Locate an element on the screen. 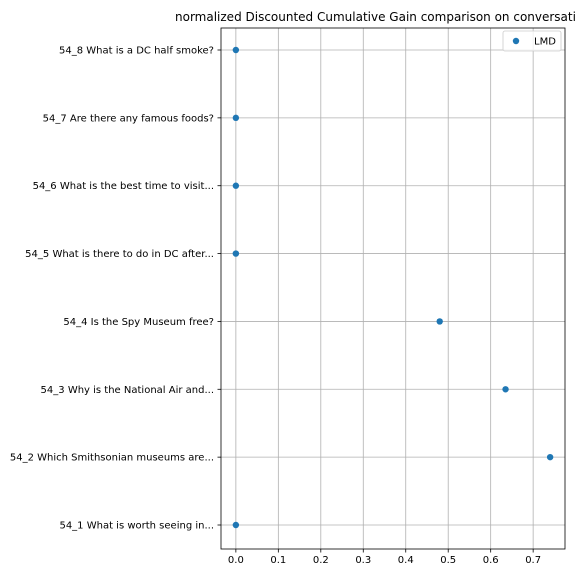 The height and width of the screenshot is (580, 576). x-tick-label: 0.3 is located at coordinates (363, 560).